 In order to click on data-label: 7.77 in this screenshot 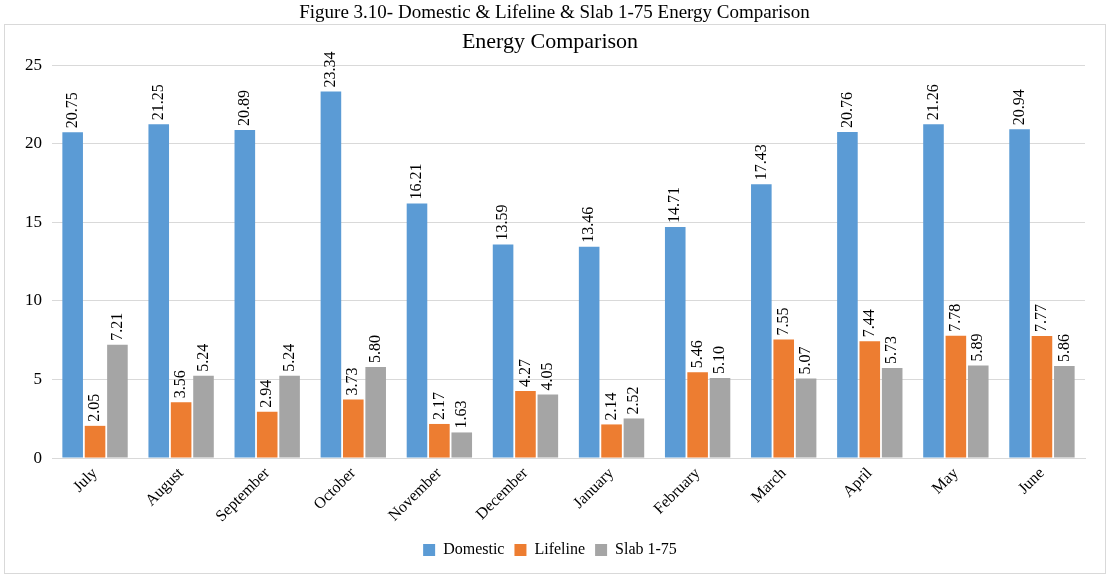, I will do `click(1041, 318)`.